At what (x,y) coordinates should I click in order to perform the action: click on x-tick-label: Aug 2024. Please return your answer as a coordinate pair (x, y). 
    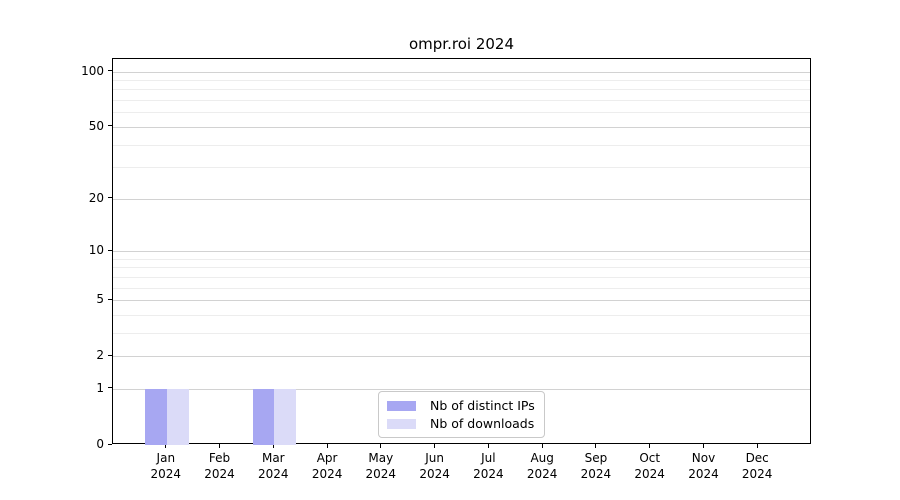
    Looking at the image, I should click on (542, 466).